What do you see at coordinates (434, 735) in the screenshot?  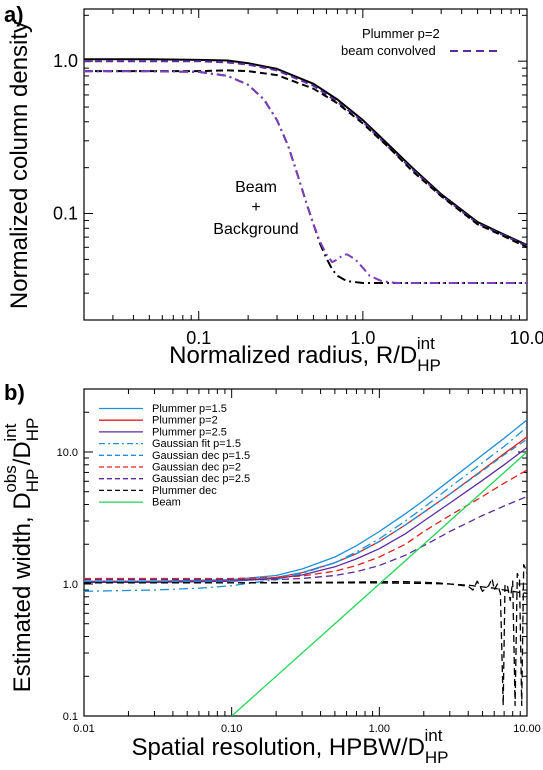 I see `x-axis-label-b-sup: int` at bounding box center [434, 735].